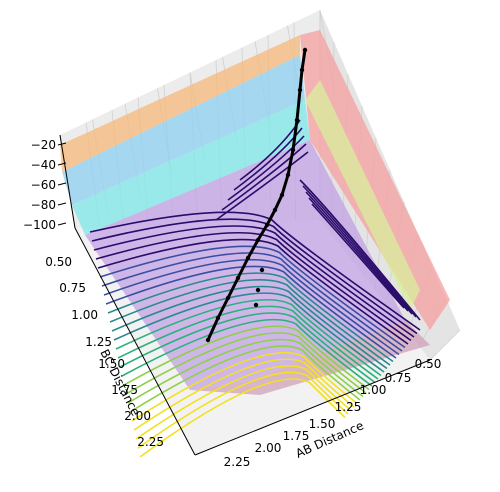 The height and width of the screenshot is (492, 500). What do you see at coordinates (58, 262) in the screenshot?
I see `bc-tick-label: 0.50` at bounding box center [58, 262].